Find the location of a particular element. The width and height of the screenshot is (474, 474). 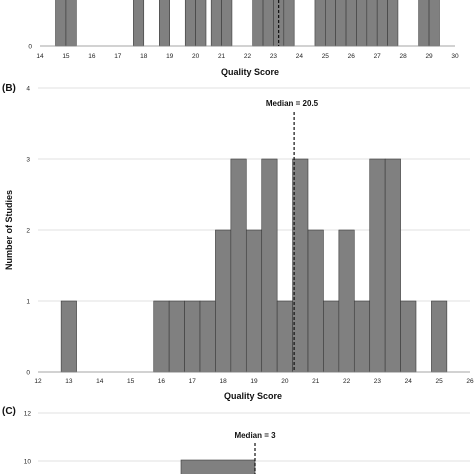

panel-b-y-tick-4: 4 is located at coordinates (28, 89).